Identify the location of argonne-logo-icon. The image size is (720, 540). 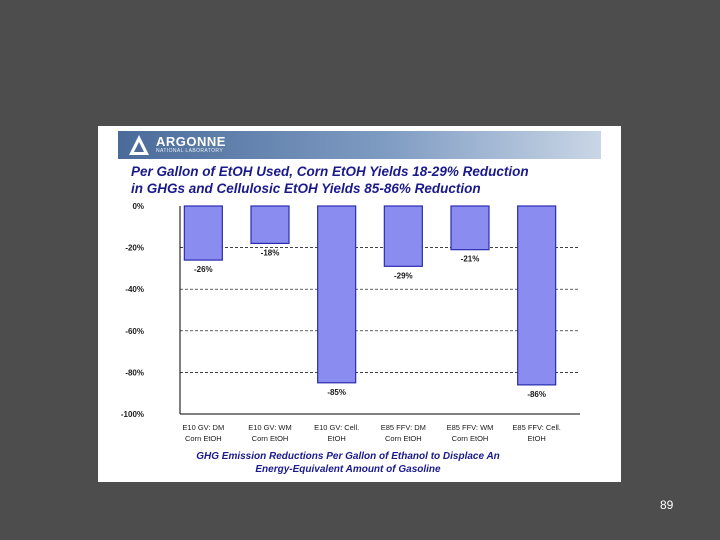
(139, 145).